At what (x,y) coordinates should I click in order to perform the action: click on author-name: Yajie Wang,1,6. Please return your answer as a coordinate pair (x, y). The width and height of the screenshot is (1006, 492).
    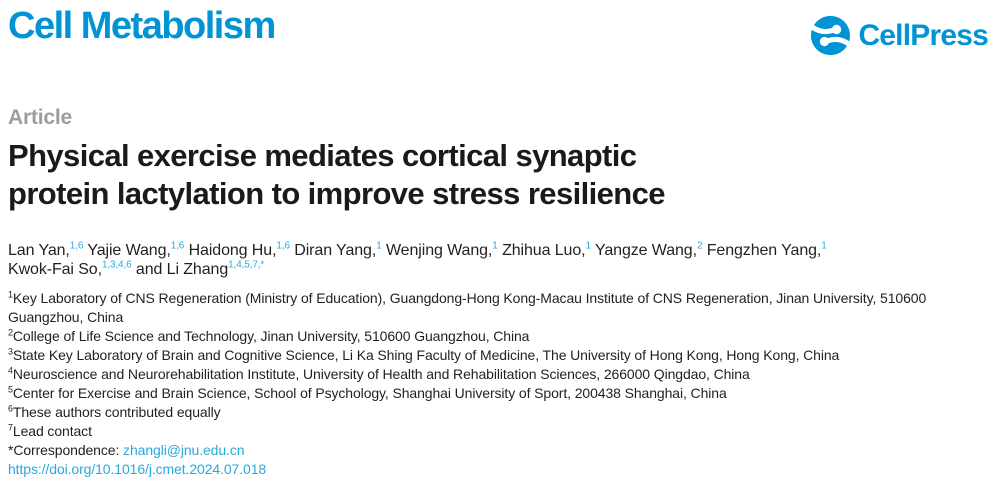
    Looking at the image, I should click on (136, 249).